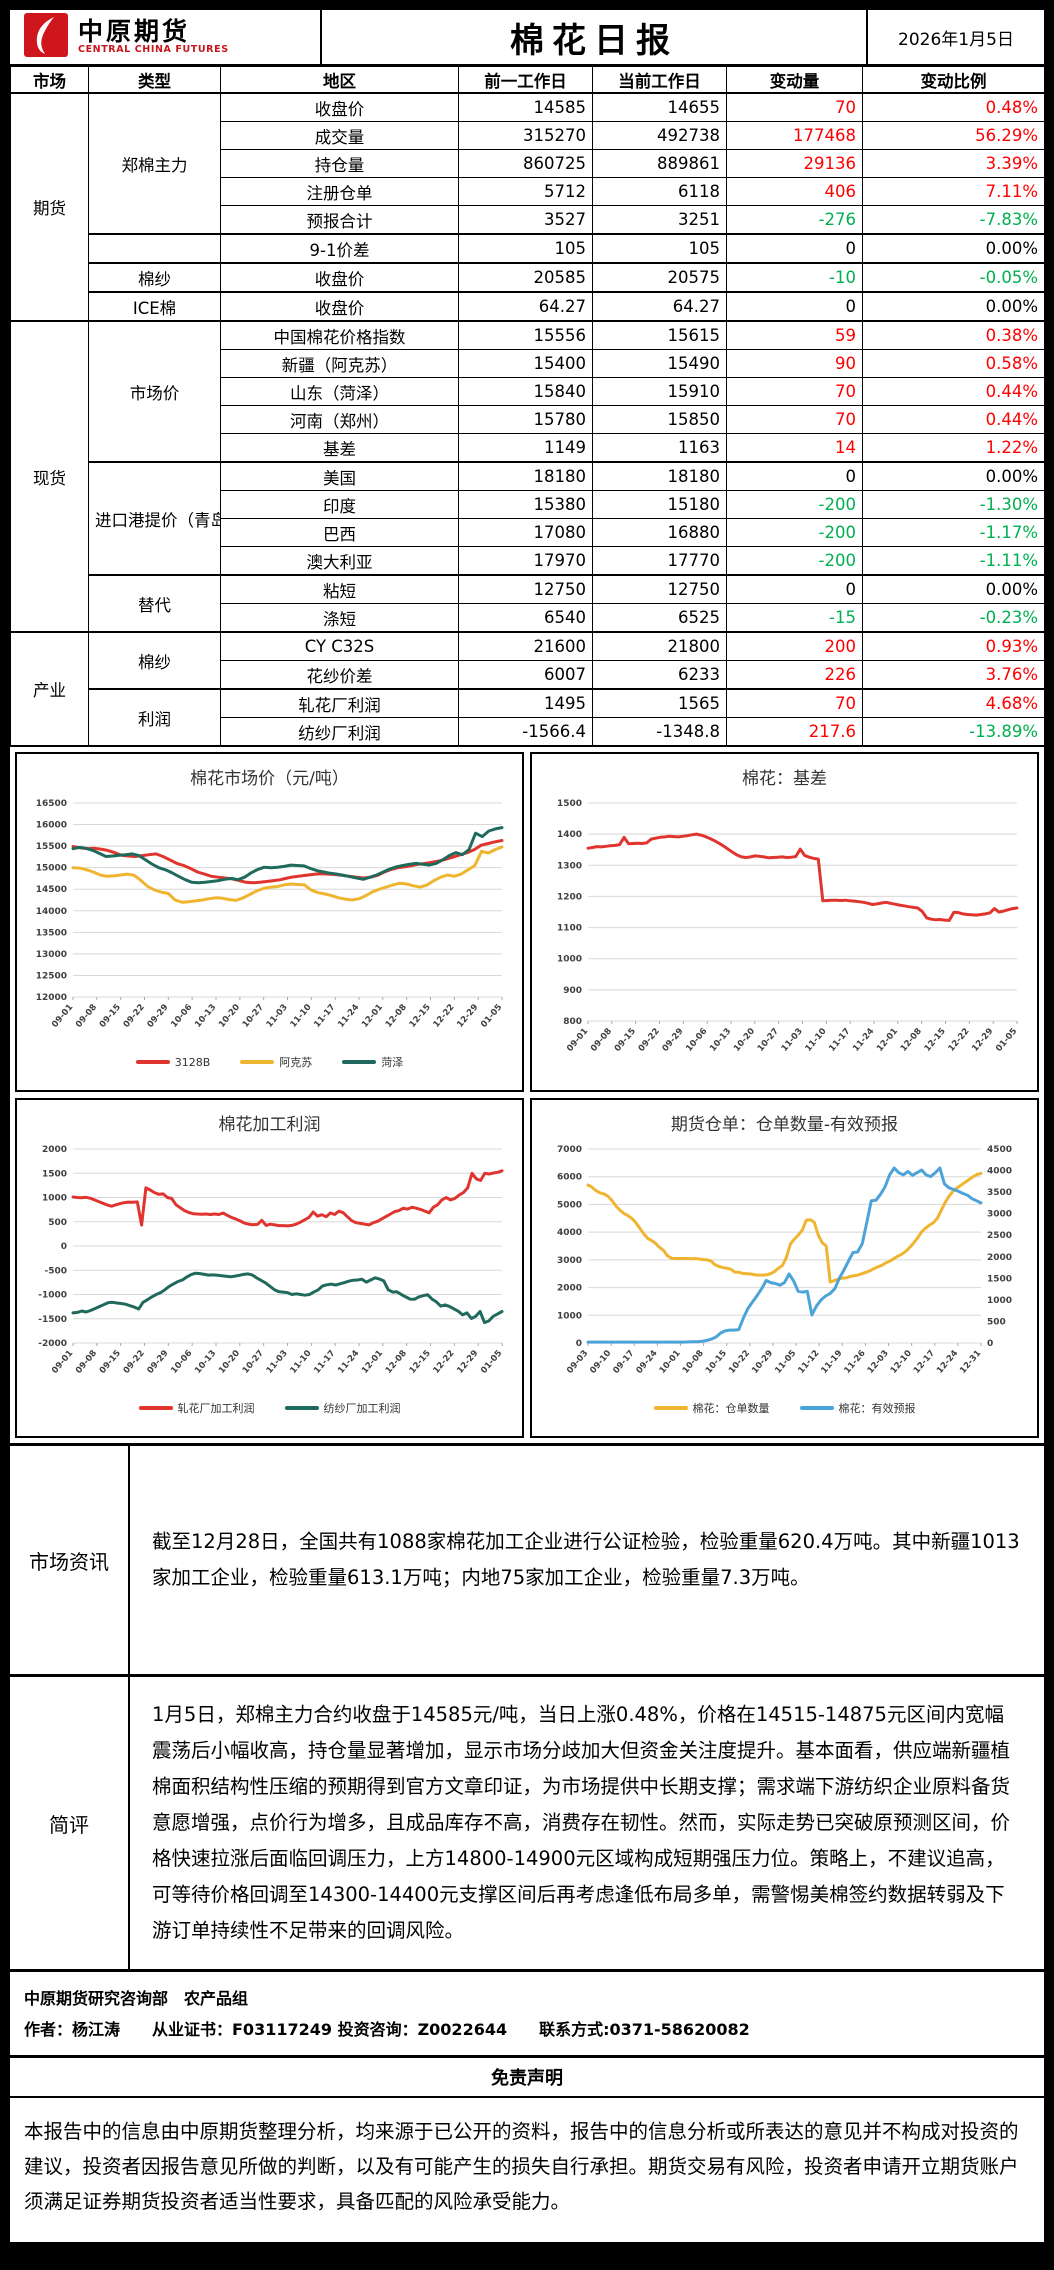  What do you see at coordinates (51, 826) in the screenshot?
I see `svg-text: 16000` at bounding box center [51, 826].